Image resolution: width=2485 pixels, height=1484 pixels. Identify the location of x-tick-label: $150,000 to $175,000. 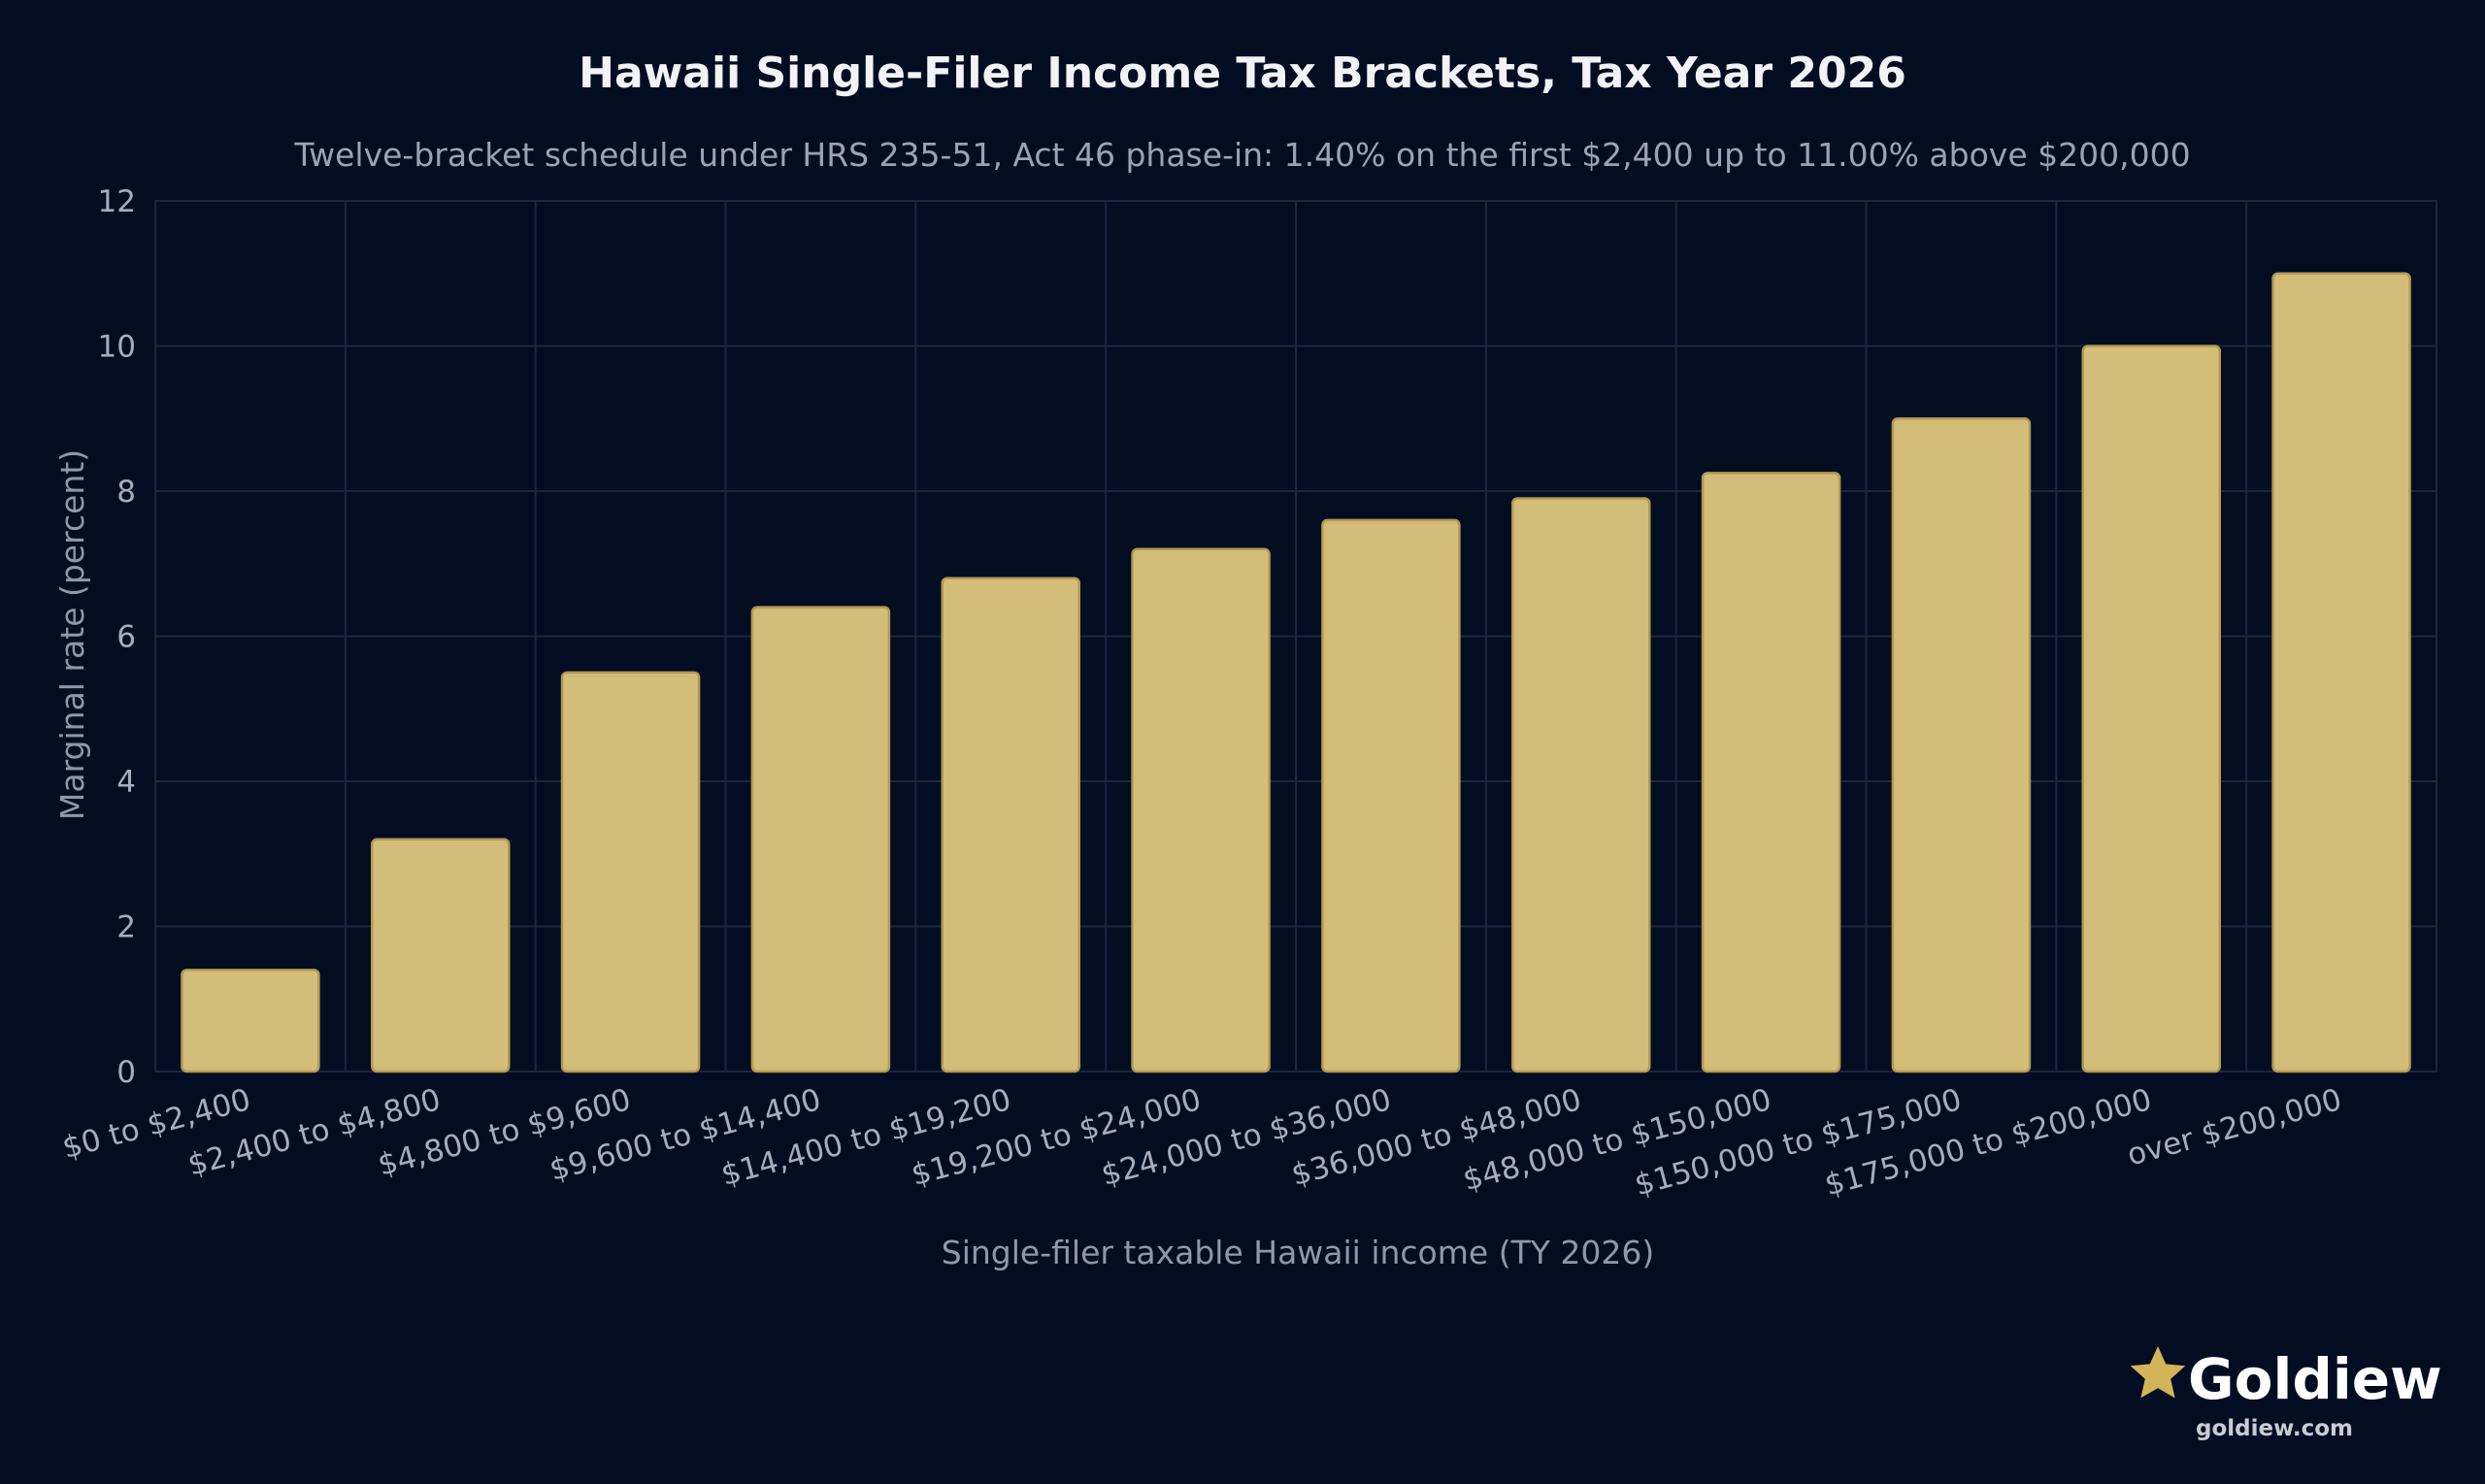
(1798, 1142).